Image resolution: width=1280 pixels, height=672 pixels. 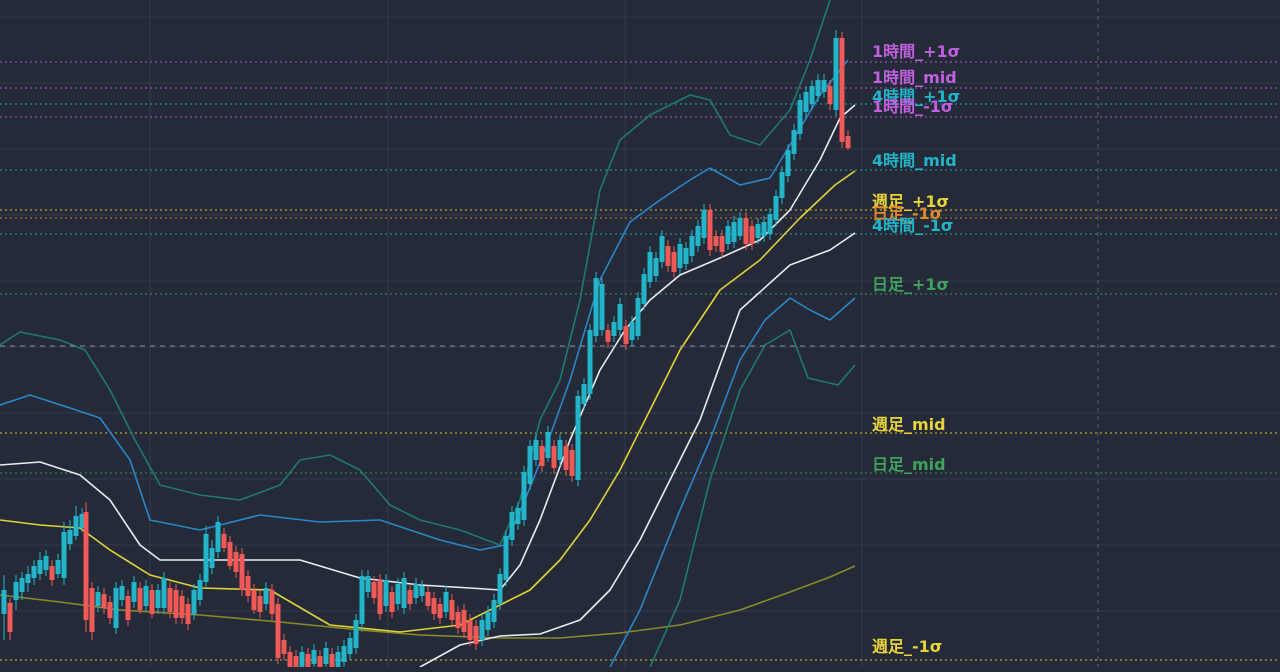 I want to click on level-label: 1時間_mid, so click(x=914, y=77).